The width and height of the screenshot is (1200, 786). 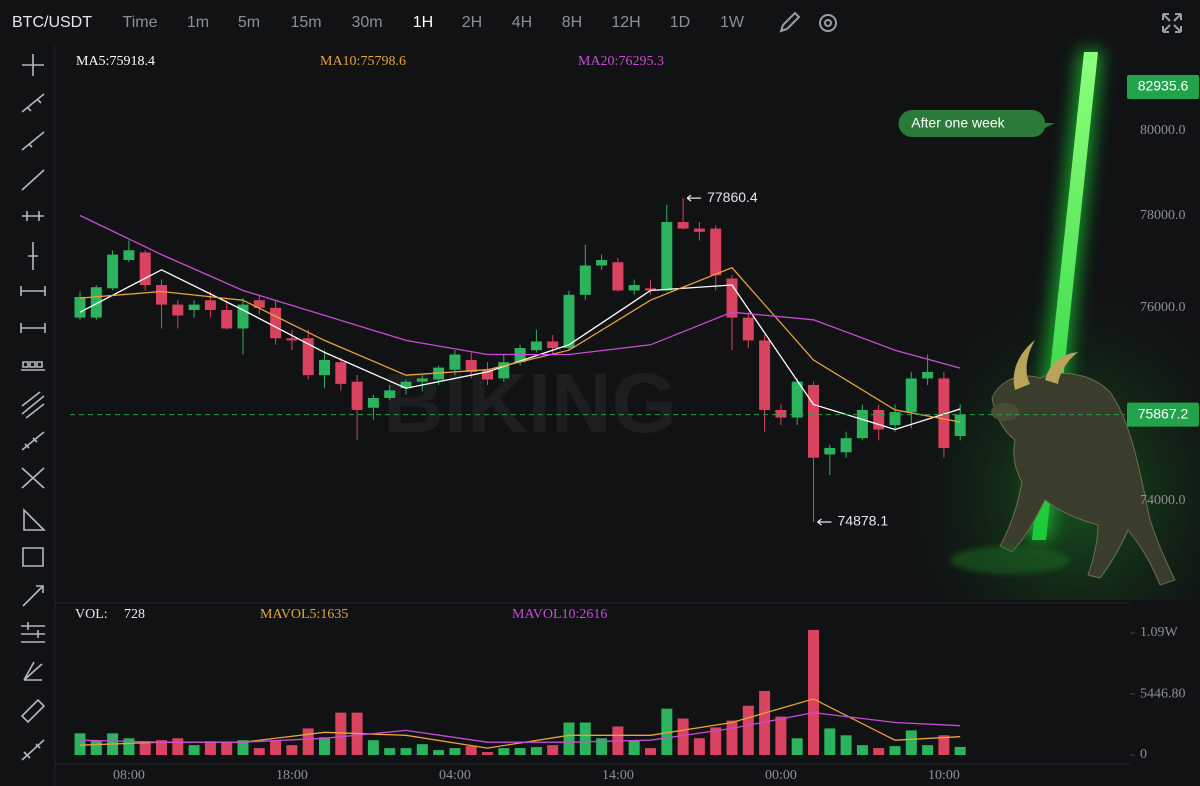 I want to click on legend-entry: MA5:75918.4, so click(x=115, y=61).